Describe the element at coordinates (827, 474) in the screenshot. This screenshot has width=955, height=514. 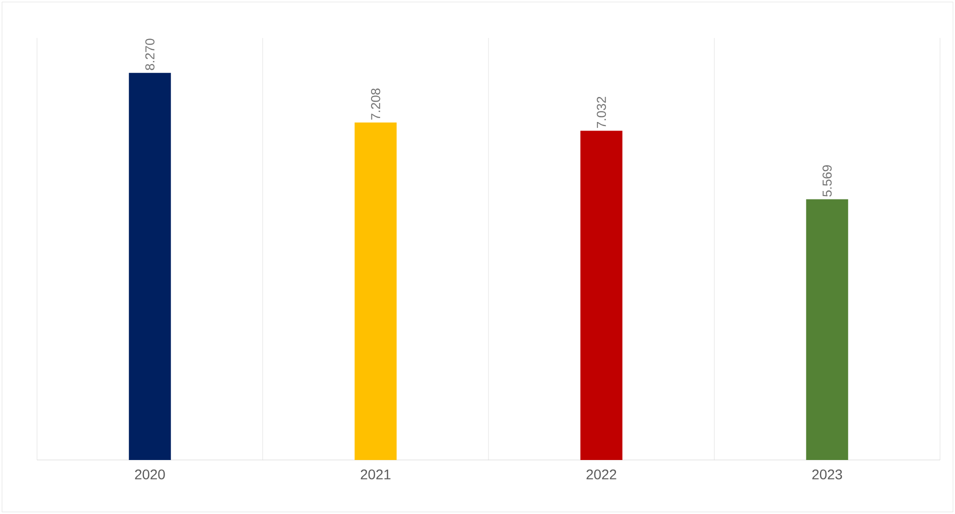
I see `x-tick-label: 2023` at that location.